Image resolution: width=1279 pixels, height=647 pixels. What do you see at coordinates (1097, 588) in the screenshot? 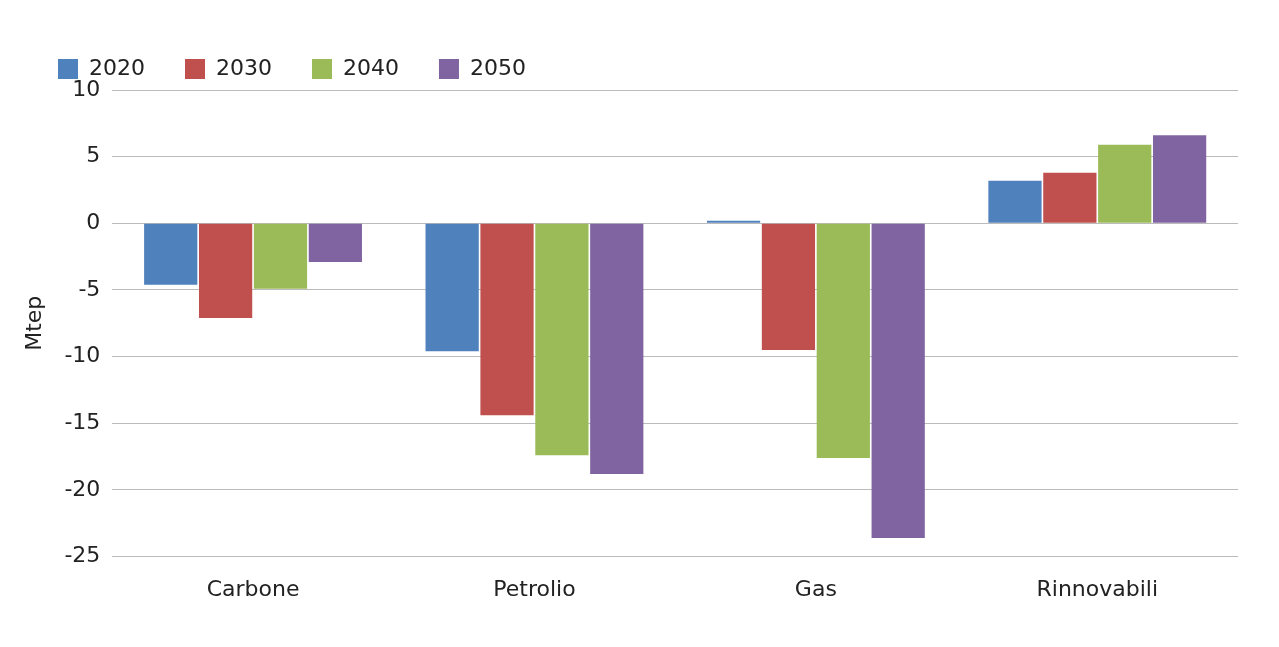
I see `x-tick-label: Rinnovabili` at bounding box center [1097, 588].